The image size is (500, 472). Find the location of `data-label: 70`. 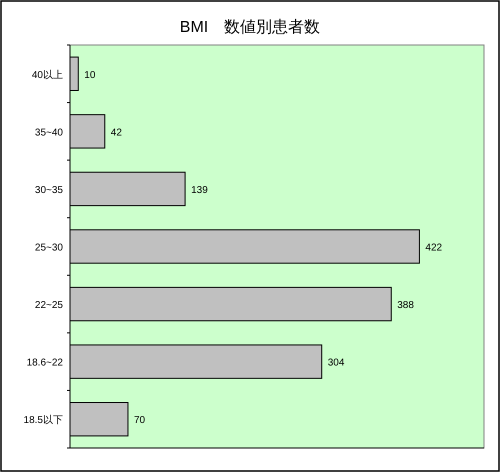

data-label: 70 is located at coordinates (140, 420).